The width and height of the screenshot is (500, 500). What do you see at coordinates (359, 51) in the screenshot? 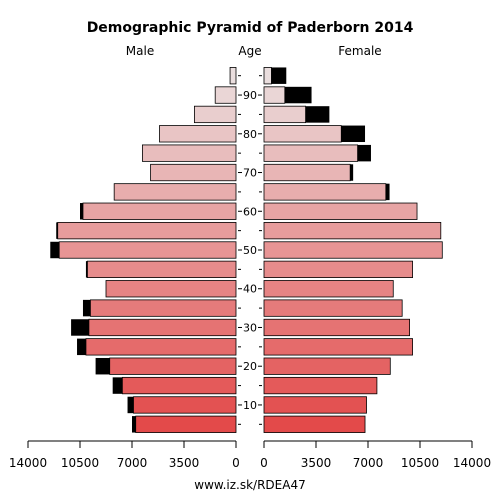
I see `female-label: Female` at bounding box center [359, 51].